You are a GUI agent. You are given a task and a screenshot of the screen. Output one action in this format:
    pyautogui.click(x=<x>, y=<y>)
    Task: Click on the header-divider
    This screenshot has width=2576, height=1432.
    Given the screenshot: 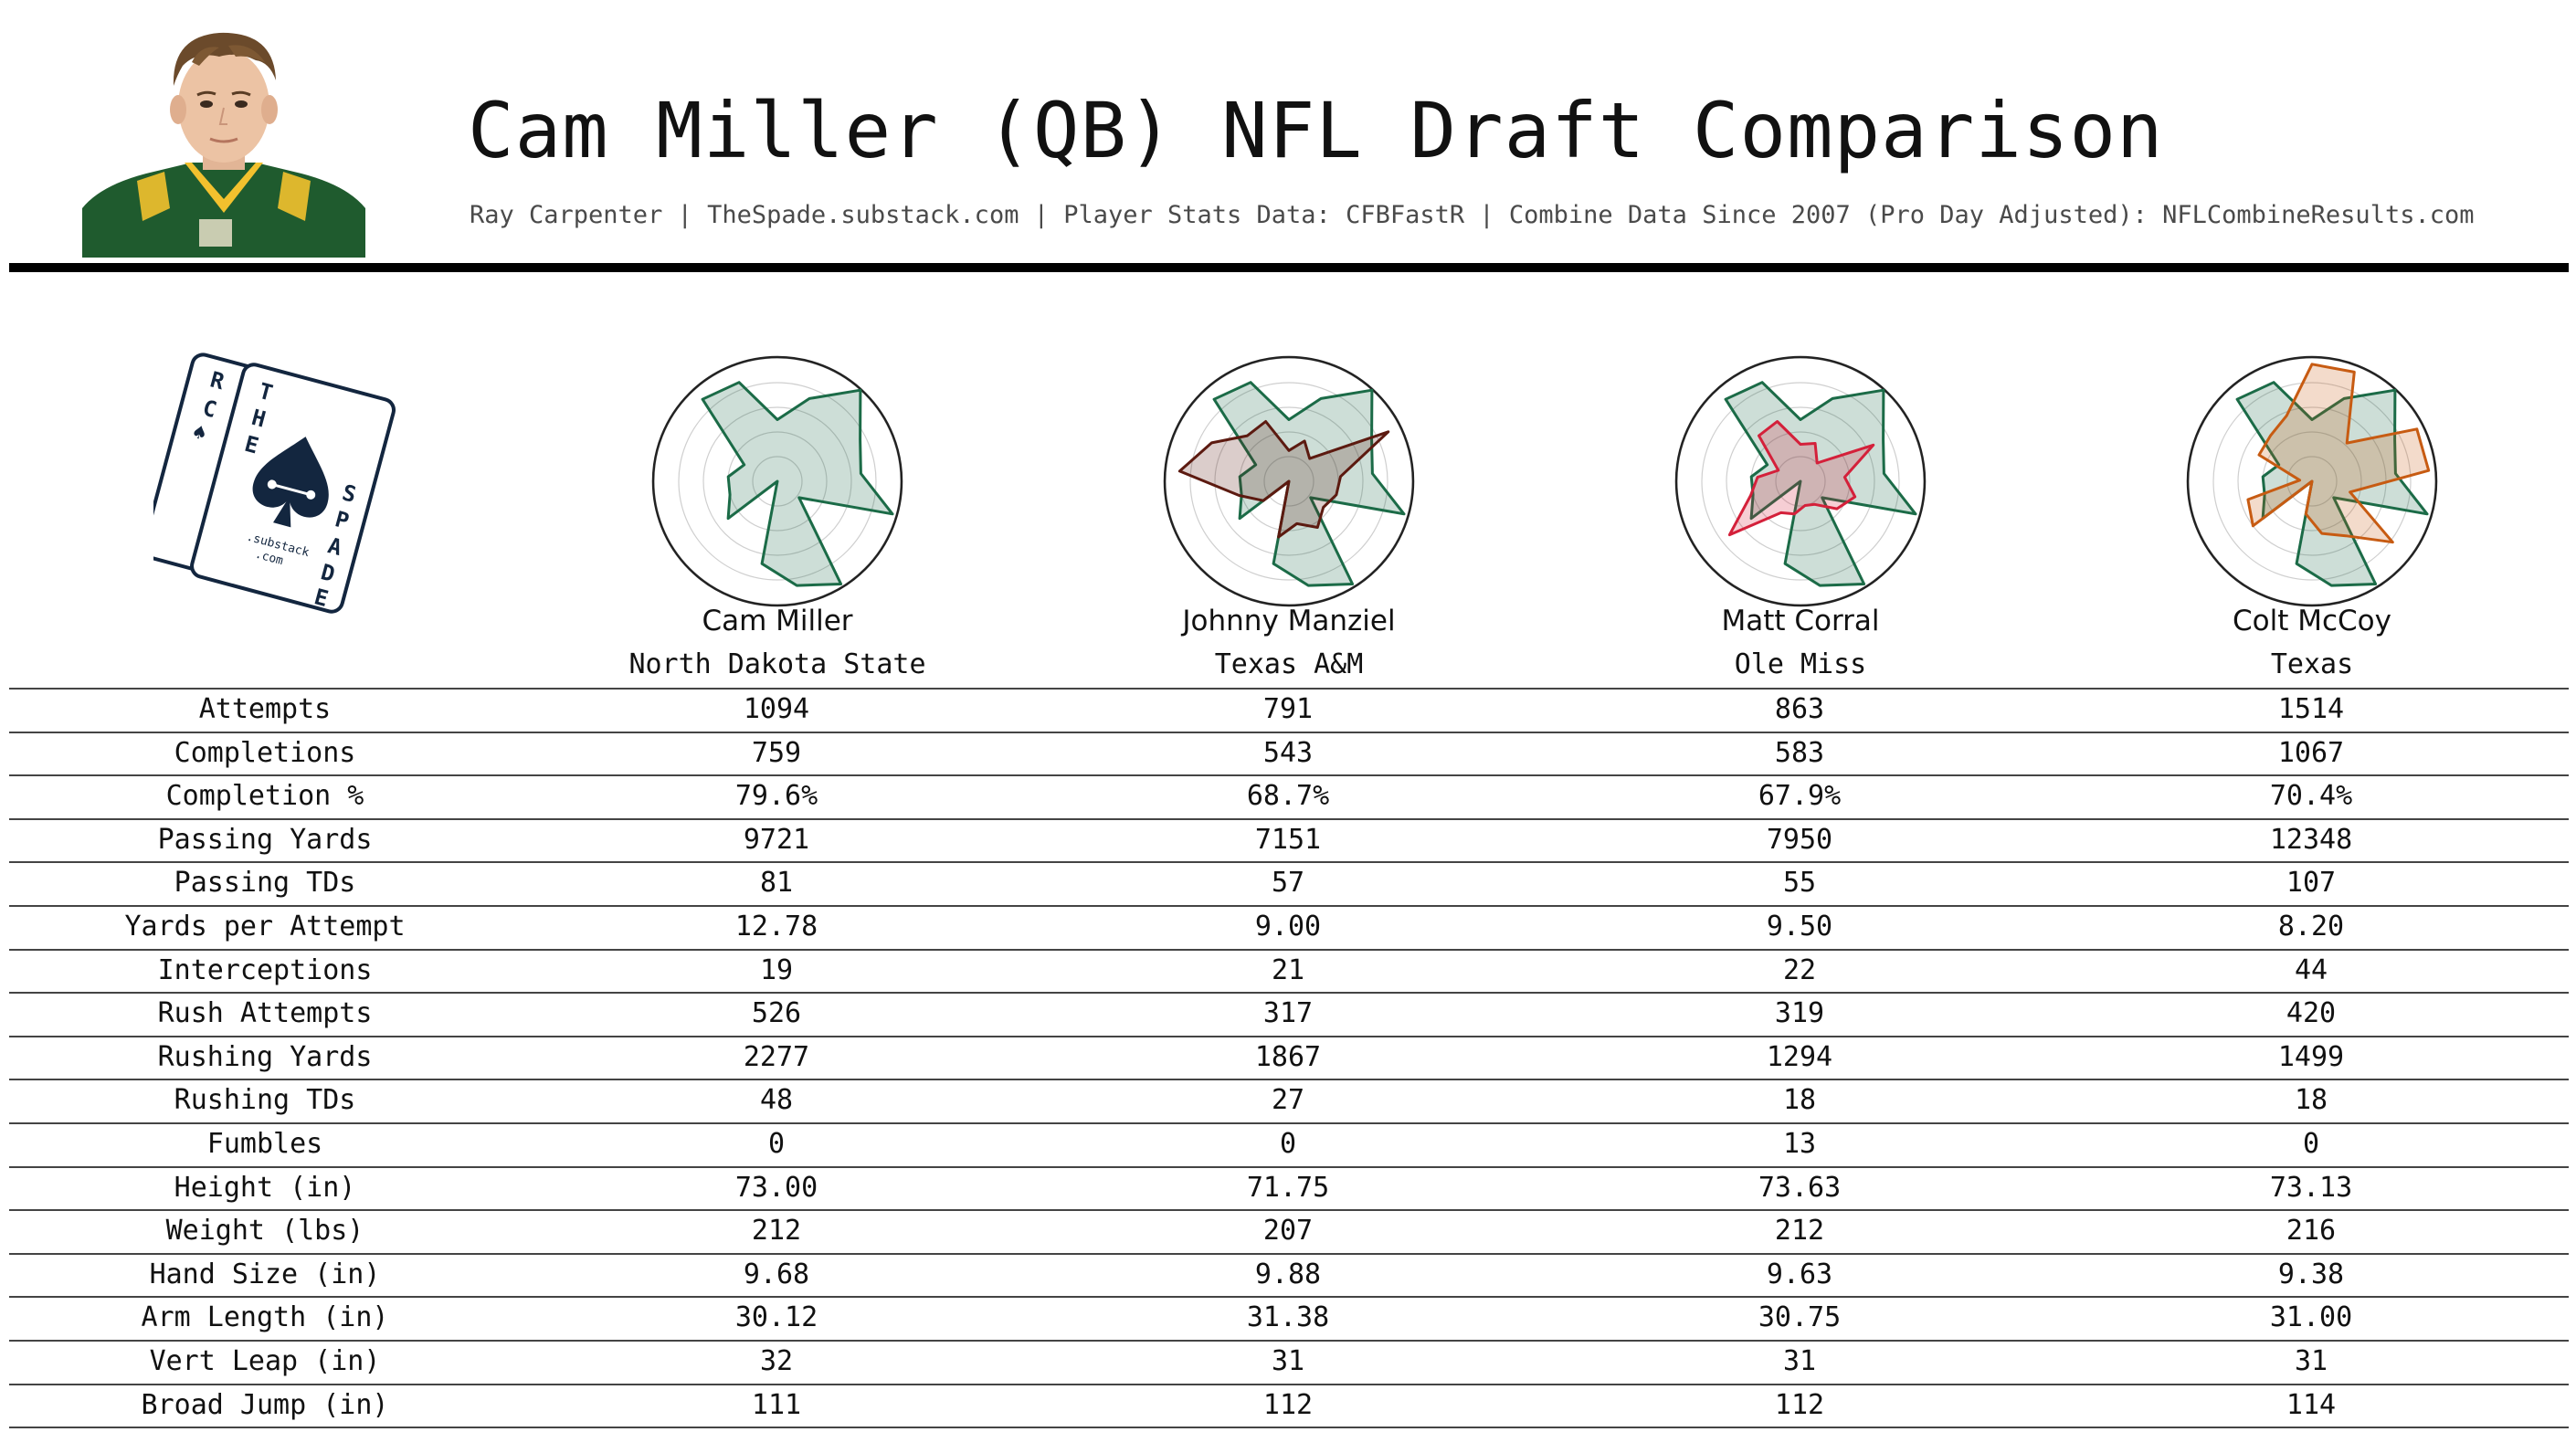 What is the action you would take?
    pyautogui.click(x=1289, y=267)
    